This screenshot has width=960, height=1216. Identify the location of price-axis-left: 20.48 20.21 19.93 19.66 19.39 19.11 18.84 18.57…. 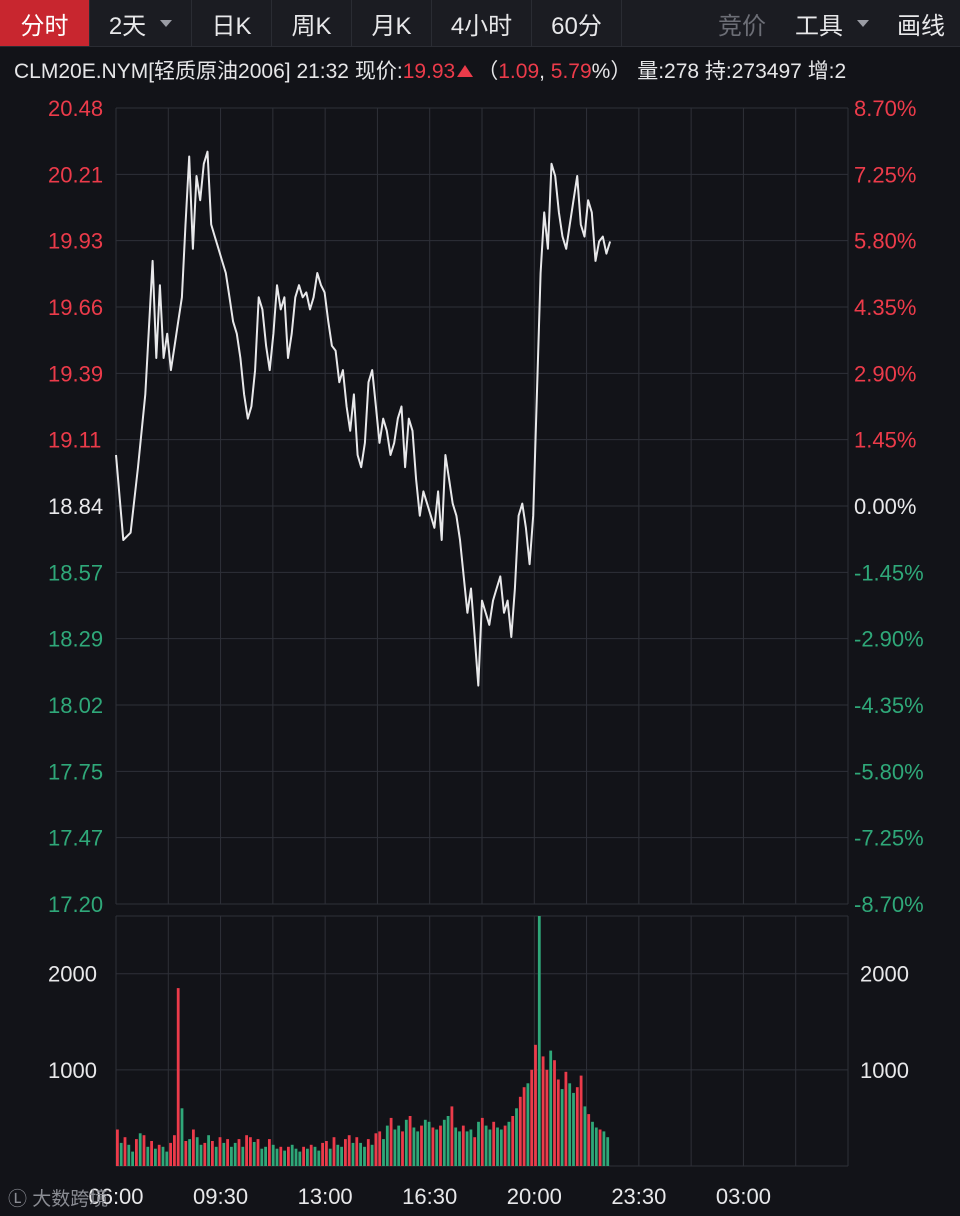
(75, 506).